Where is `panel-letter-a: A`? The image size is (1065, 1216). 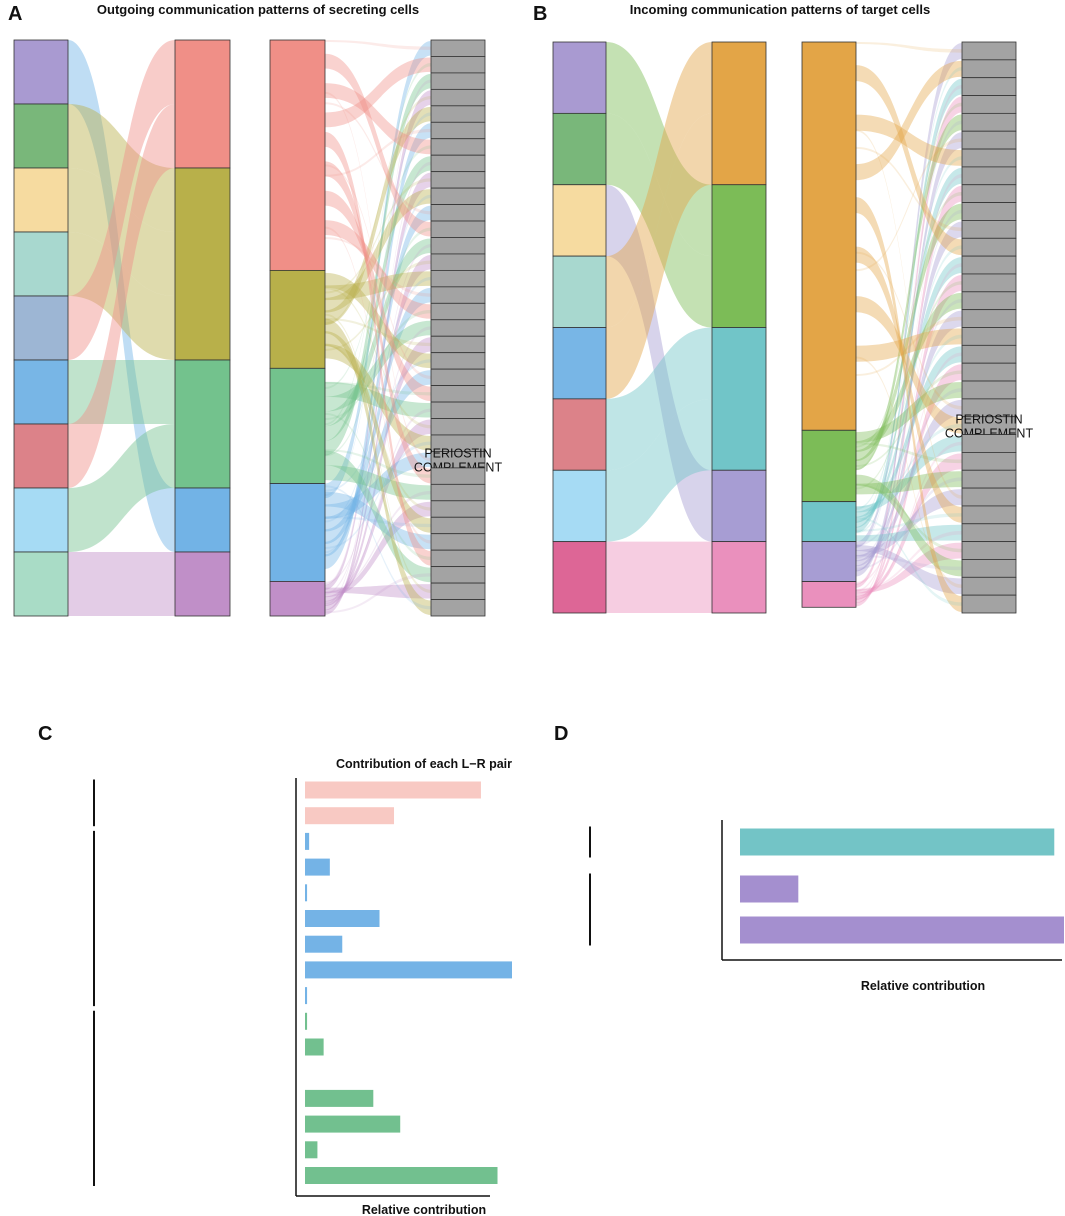 panel-letter-a: A is located at coordinates (15, 14).